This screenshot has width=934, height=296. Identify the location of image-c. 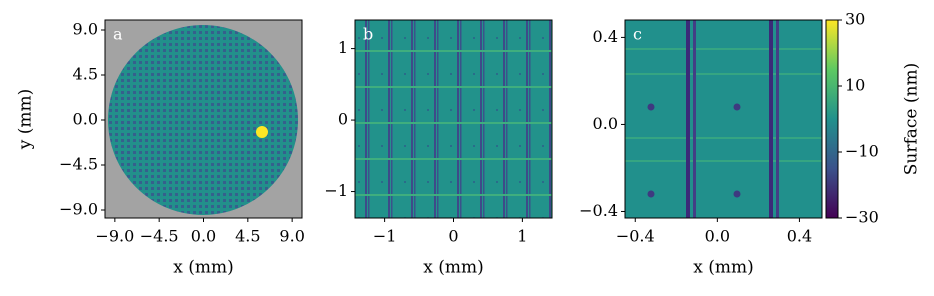
(723, 119).